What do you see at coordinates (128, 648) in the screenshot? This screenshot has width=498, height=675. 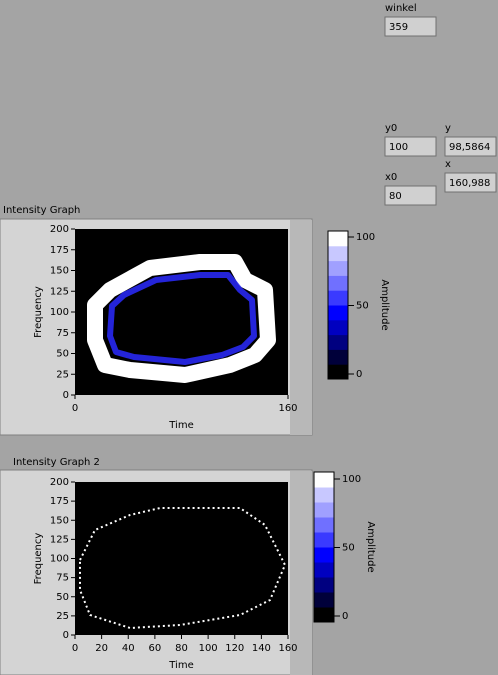 I see `x-tick-label: 40` at bounding box center [128, 648].